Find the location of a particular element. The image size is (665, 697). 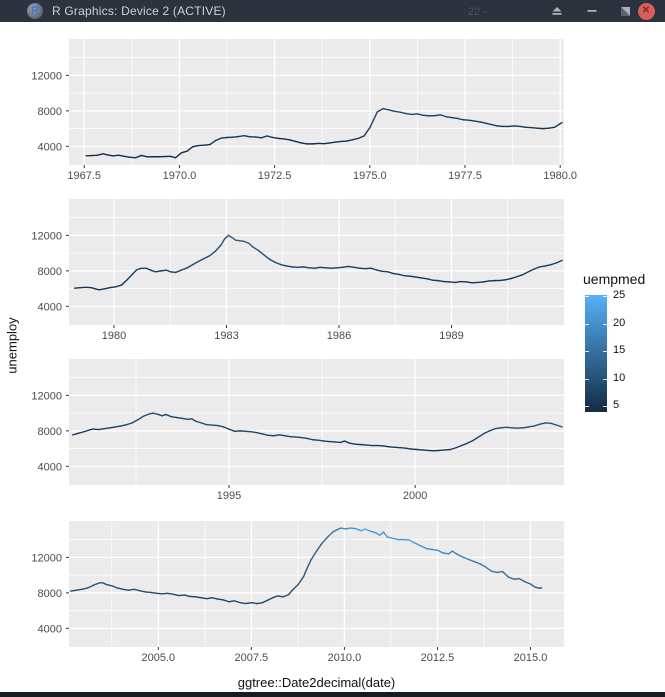

x-tick-label: 1986 is located at coordinates (339, 336).